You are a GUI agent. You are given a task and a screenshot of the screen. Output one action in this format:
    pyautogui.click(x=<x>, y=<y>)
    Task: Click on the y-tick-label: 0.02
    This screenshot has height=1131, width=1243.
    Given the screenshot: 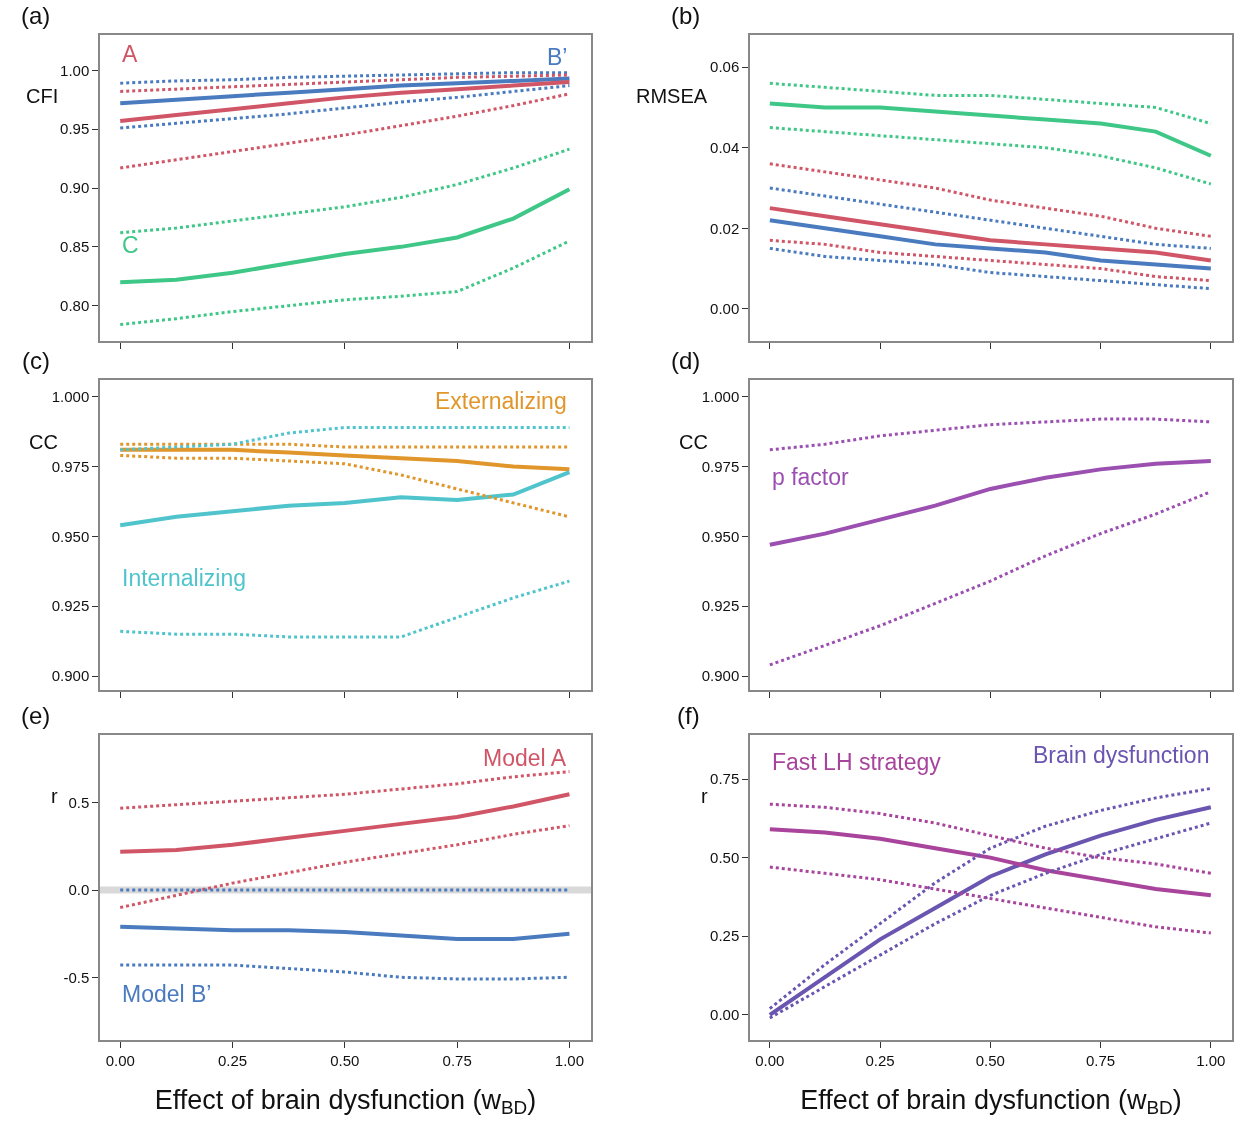 What is the action you would take?
    pyautogui.click(x=725, y=228)
    